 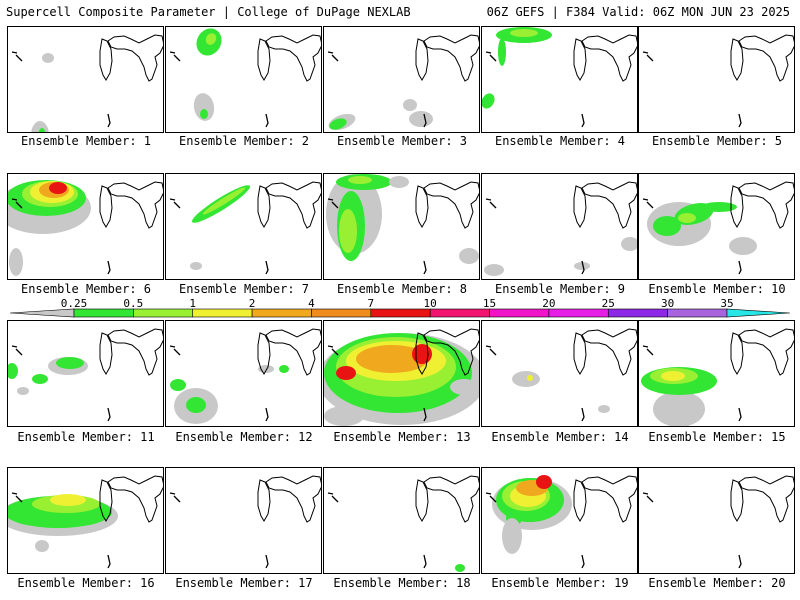 What do you see at coordinates (86, 289) in the screenshot?
I see `ensemble-member-label: Ensemble Member: 6` at bounding box center [86, 289].